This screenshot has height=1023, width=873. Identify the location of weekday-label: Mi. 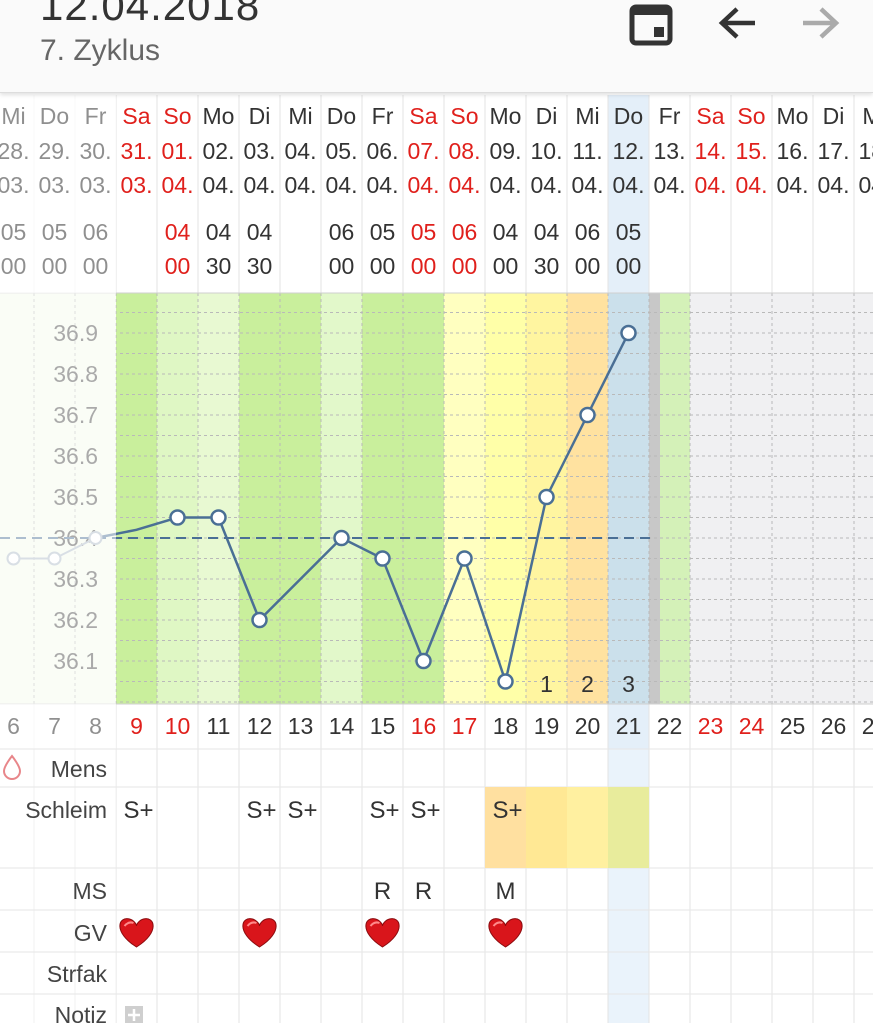
(587, 116).